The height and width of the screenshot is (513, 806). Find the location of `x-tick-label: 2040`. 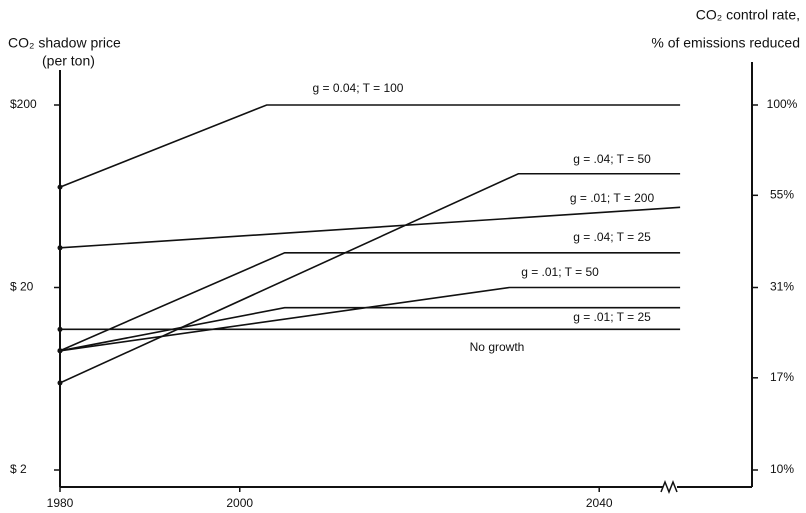

x-tick-label: 2040 is located at coordinates (599, 503).